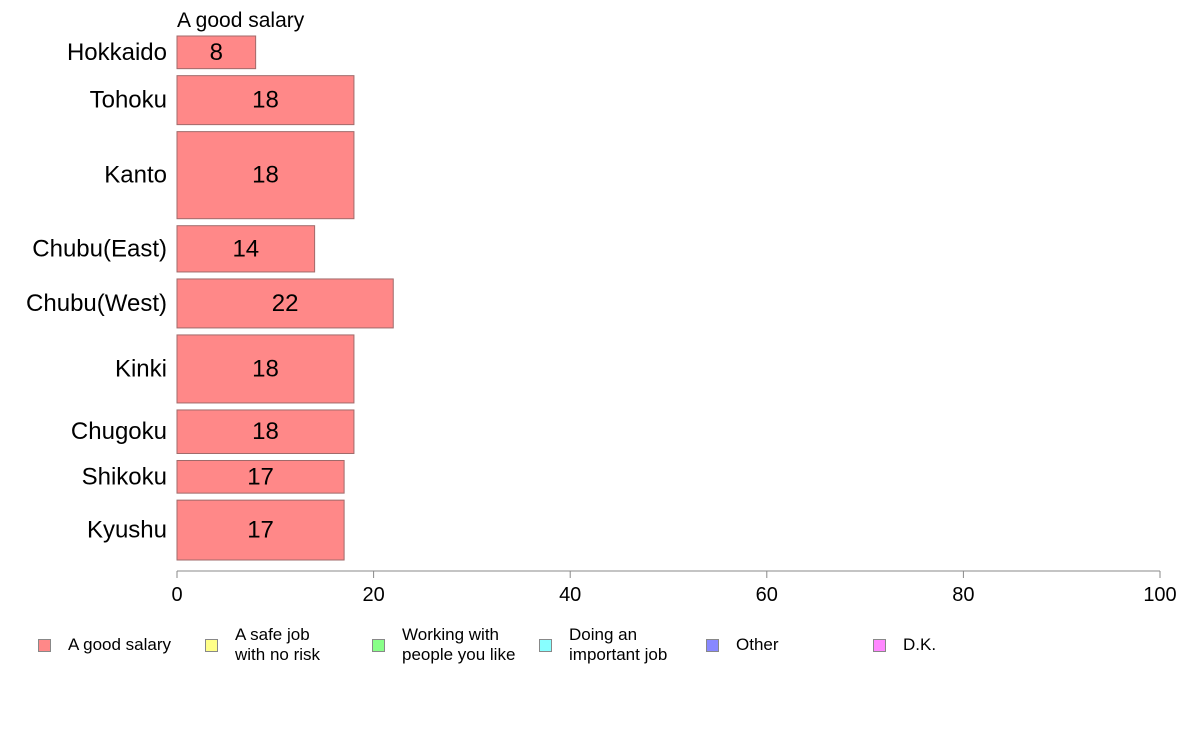  I want to click on bar-chugoku, so click(265, 431).